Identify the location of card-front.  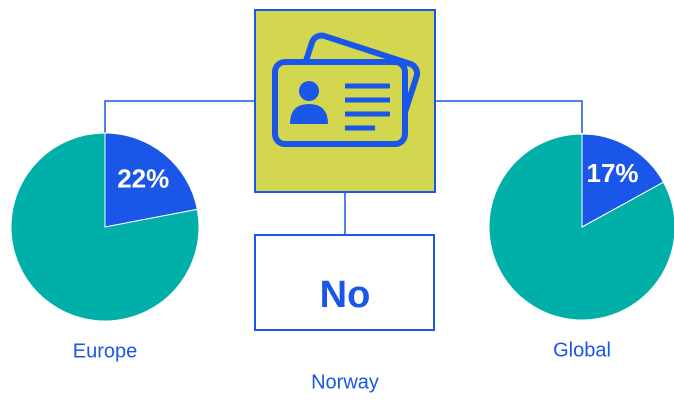
(340, 103).